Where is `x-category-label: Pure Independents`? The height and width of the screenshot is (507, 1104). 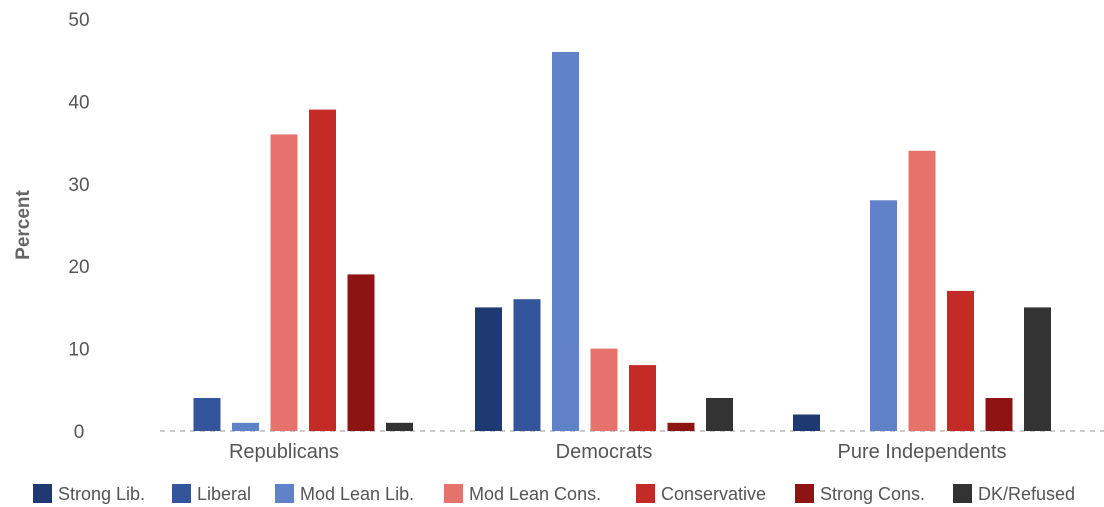 x-category-label: Pure Independents is located at coordinates (921, 452).